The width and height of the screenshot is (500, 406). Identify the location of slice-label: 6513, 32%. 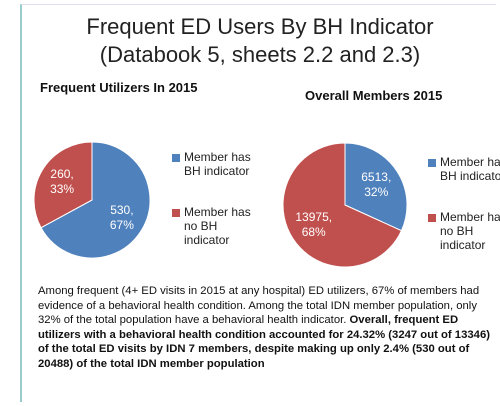
(376, 184).